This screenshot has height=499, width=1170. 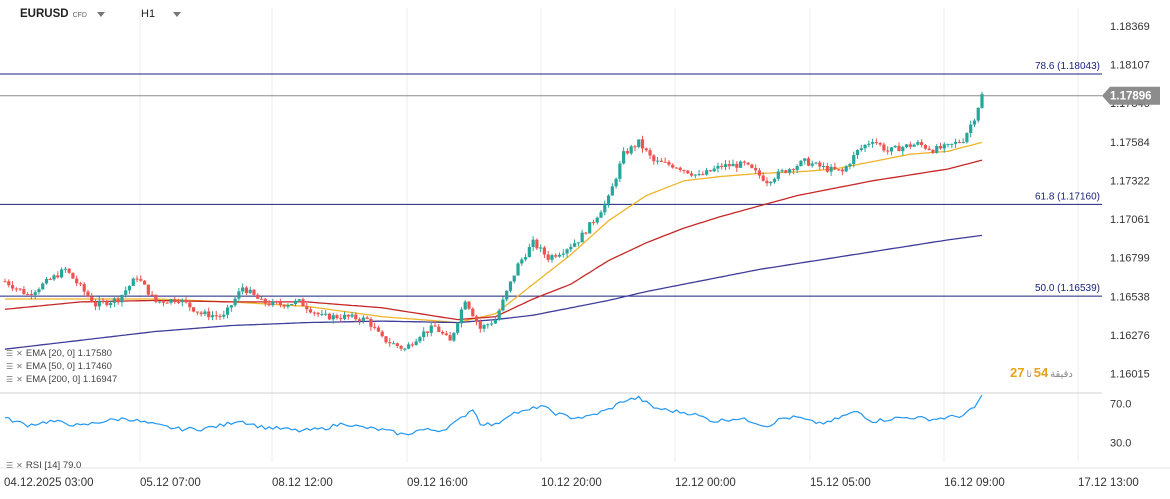 I want to click on indicator-ema50: ☰ ✕ EMA [50, 0] 1.17460, so click(x=59, y=366).